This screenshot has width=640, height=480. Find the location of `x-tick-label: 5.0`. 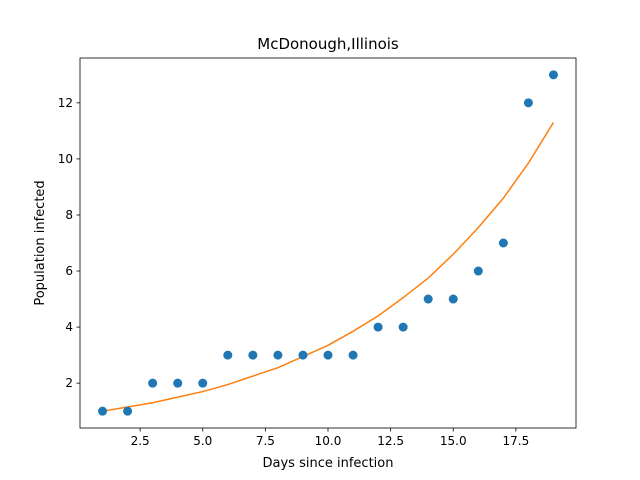

x-tick-label: 5.0 is located at coordinates (202, 441).